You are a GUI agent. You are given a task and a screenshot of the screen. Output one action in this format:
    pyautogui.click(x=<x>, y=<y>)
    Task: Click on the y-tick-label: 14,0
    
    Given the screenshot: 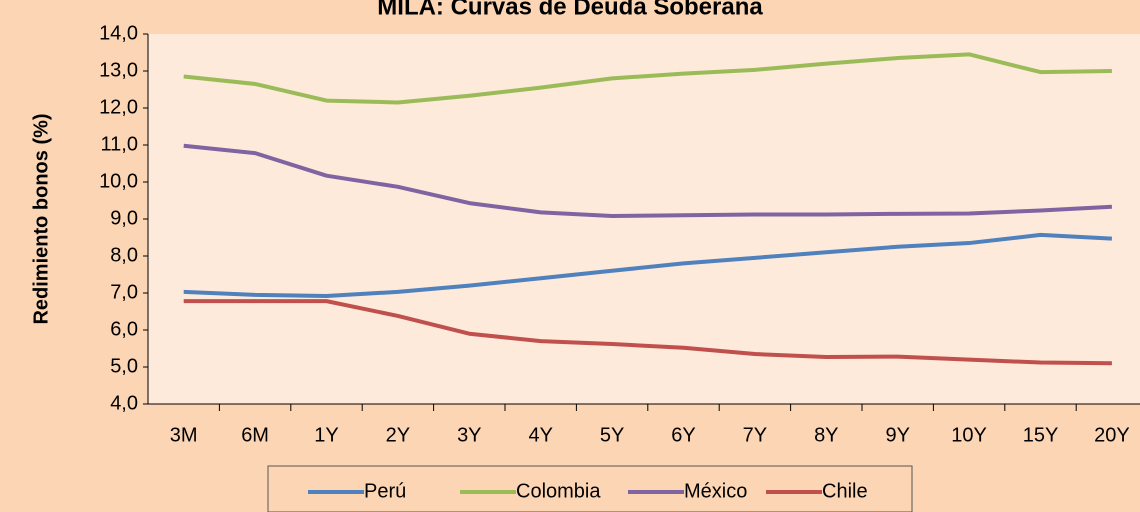 What is the action you would take?
    pyautogui.click(x=118, y=33)
    